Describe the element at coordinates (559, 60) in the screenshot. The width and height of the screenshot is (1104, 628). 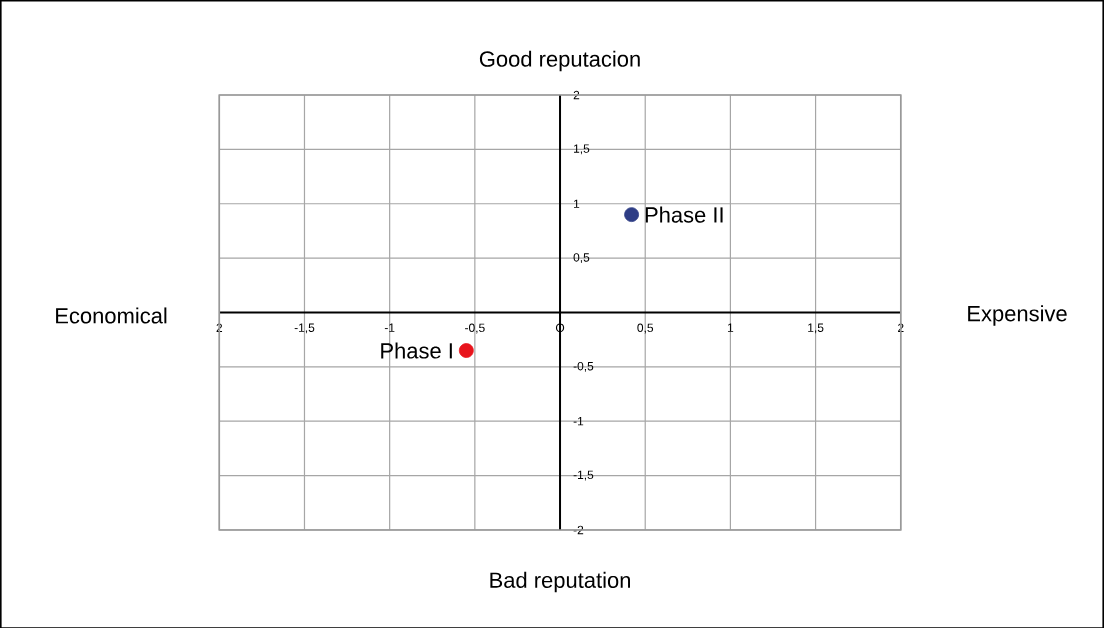
I see `text: Good reputacion` at that location.